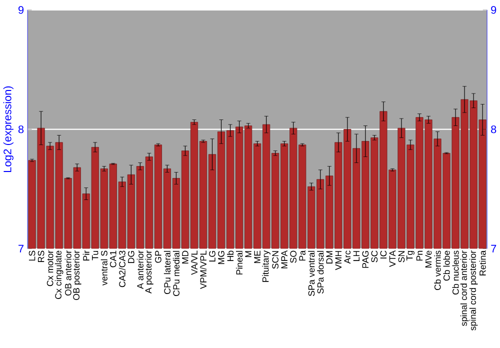 This screenshot has width=500, height=348. I want to click on x-tick-label: DM, so click(329, 257).